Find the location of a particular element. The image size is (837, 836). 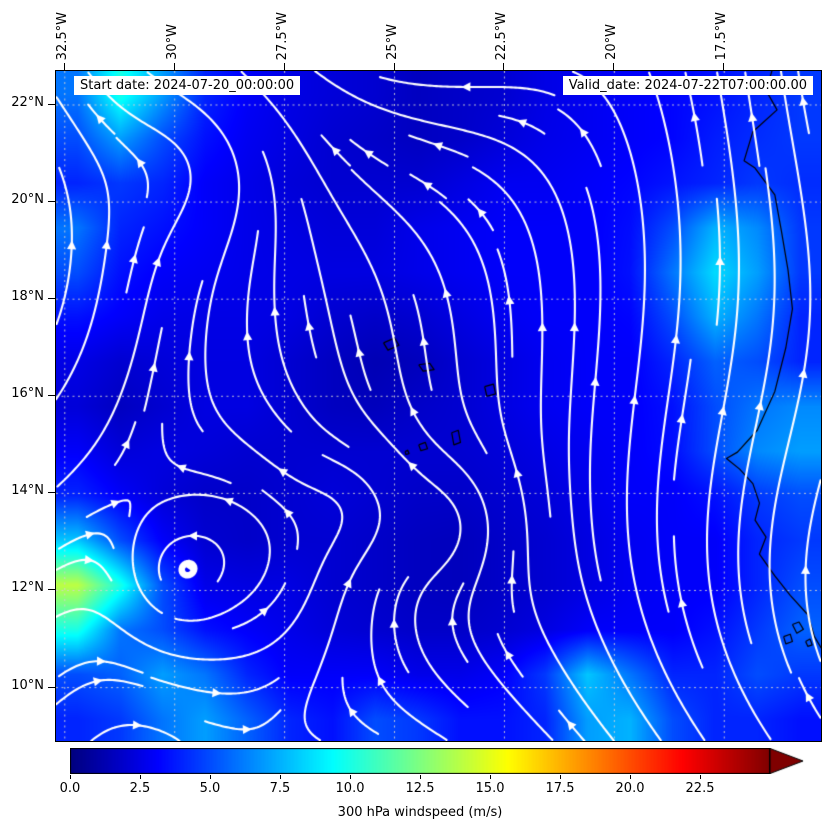

y-tick-label: 10°N is located at coordinates (27, 685).